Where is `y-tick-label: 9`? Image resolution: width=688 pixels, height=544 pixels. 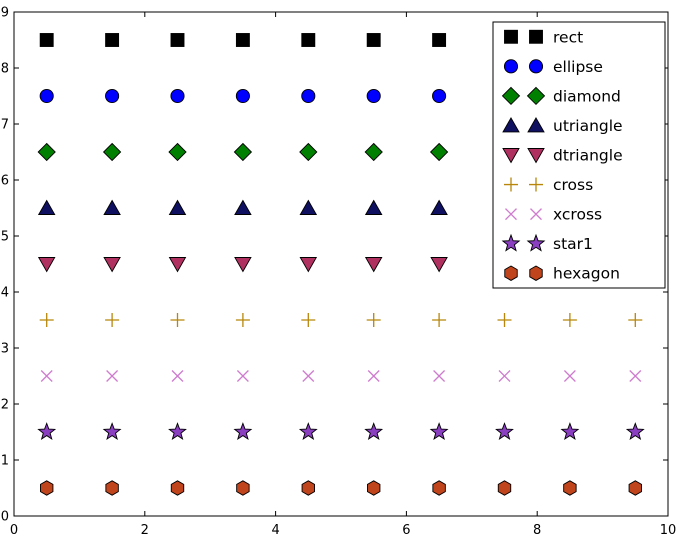 y-tick-label: 9 is located at coordinates (5, 13).